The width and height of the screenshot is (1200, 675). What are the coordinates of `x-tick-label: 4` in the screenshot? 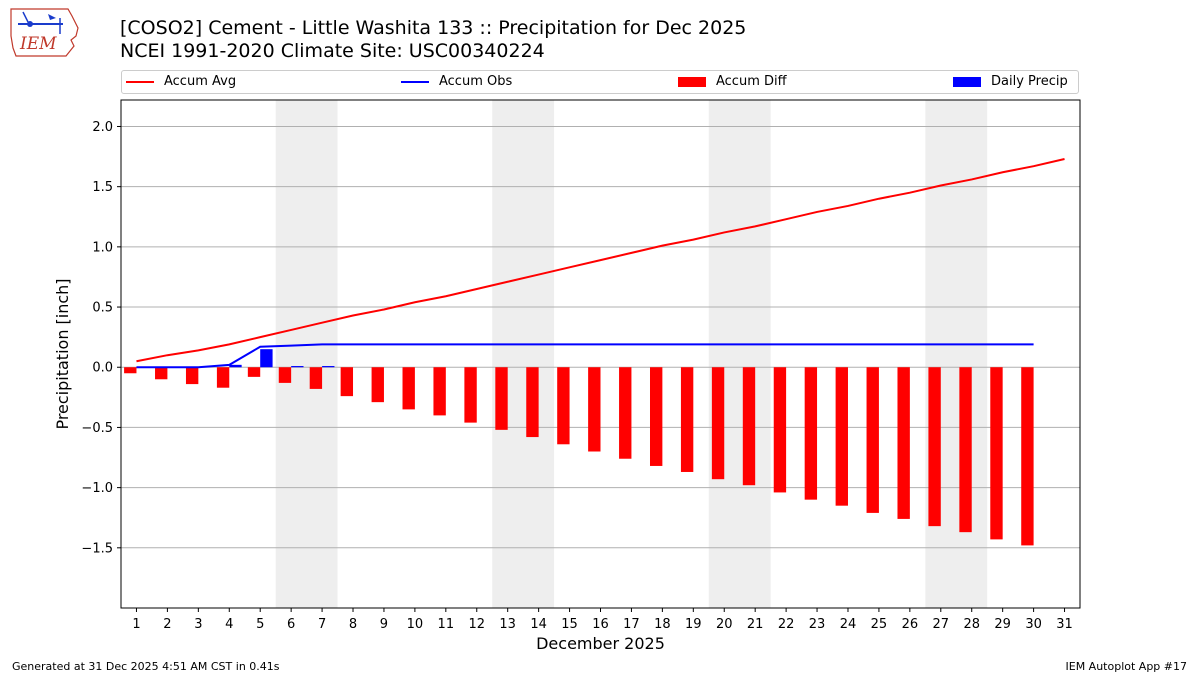 It's located at (229, 624).